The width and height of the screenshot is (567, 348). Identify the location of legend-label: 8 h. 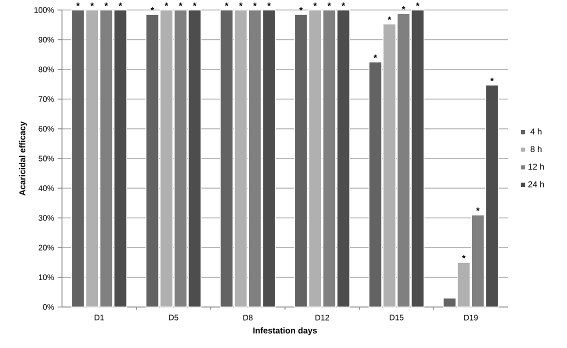
(536, 149).